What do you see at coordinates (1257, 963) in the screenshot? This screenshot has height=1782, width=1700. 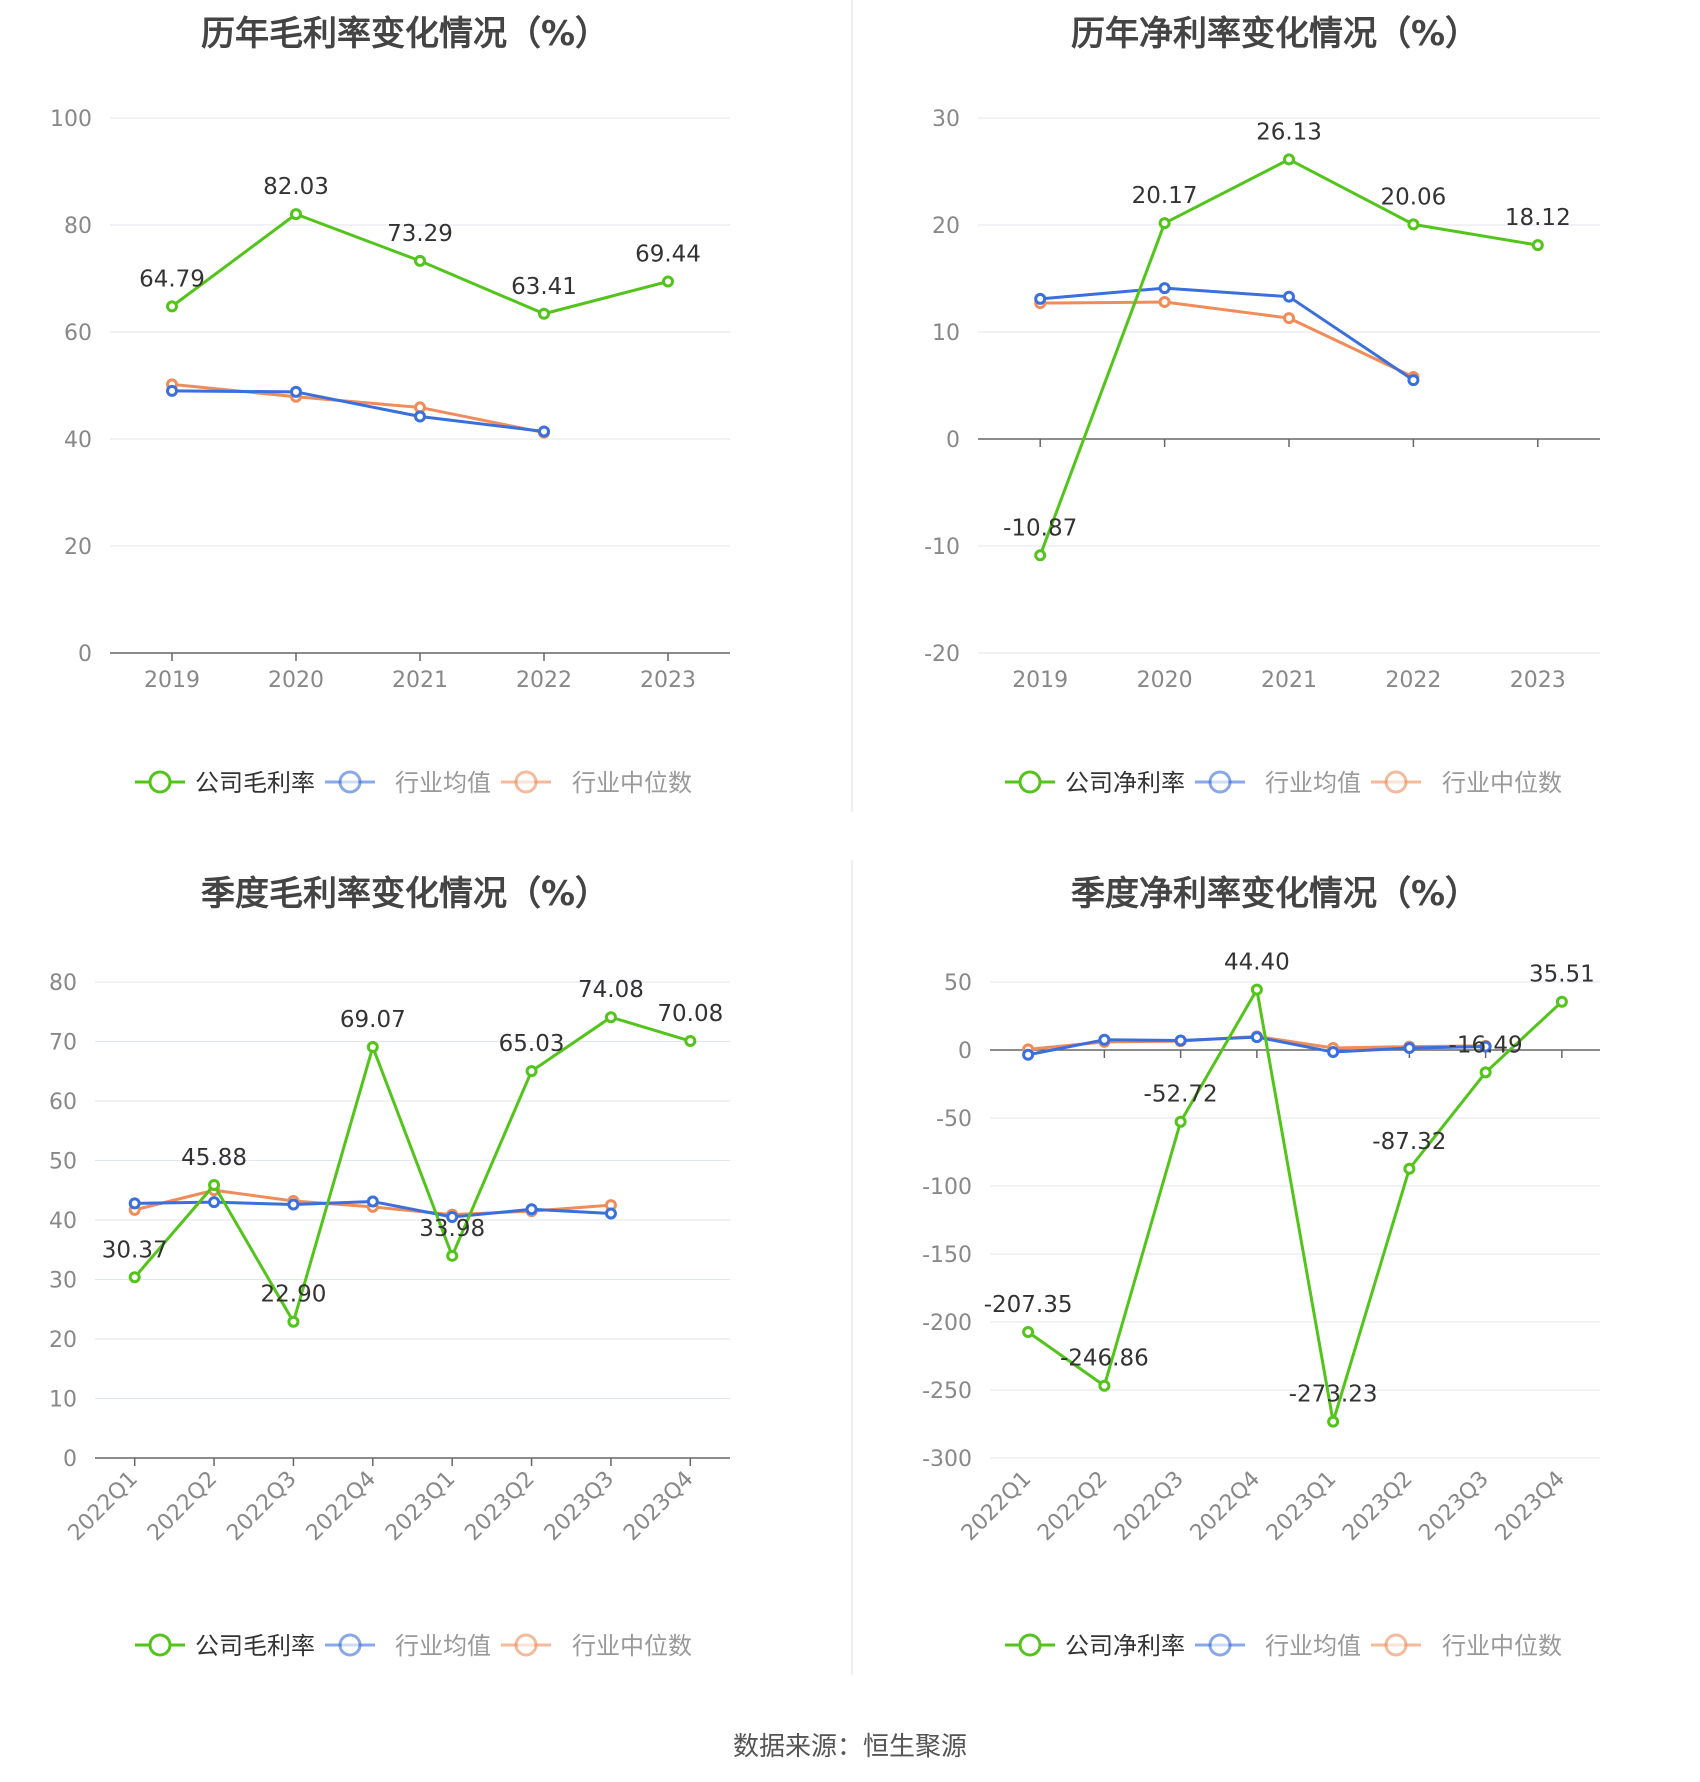 I see `data-label: 44.40` at bounding box center [1257, 963].